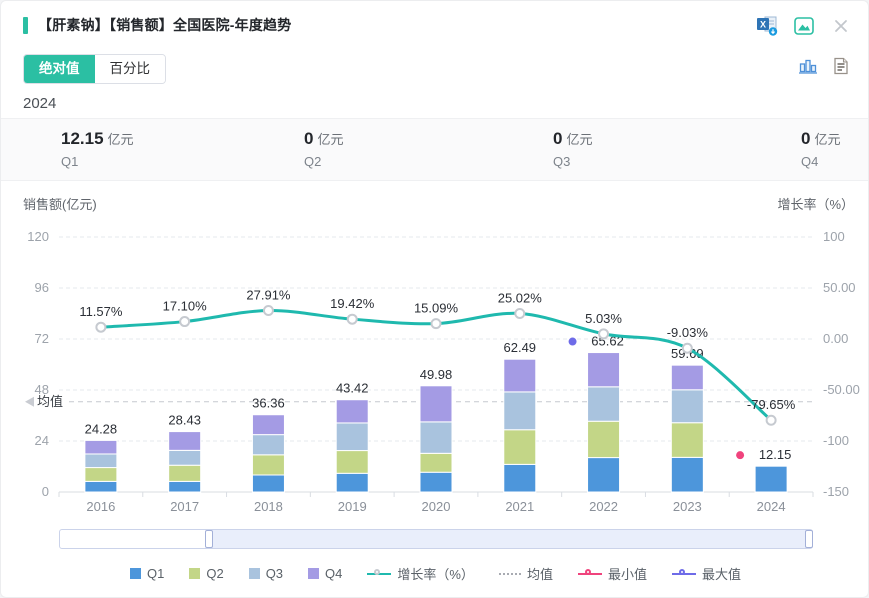 The height and width of the screenshot is (598, 869). I want to click on bar-segment-q3-2023, so click(687, 406).